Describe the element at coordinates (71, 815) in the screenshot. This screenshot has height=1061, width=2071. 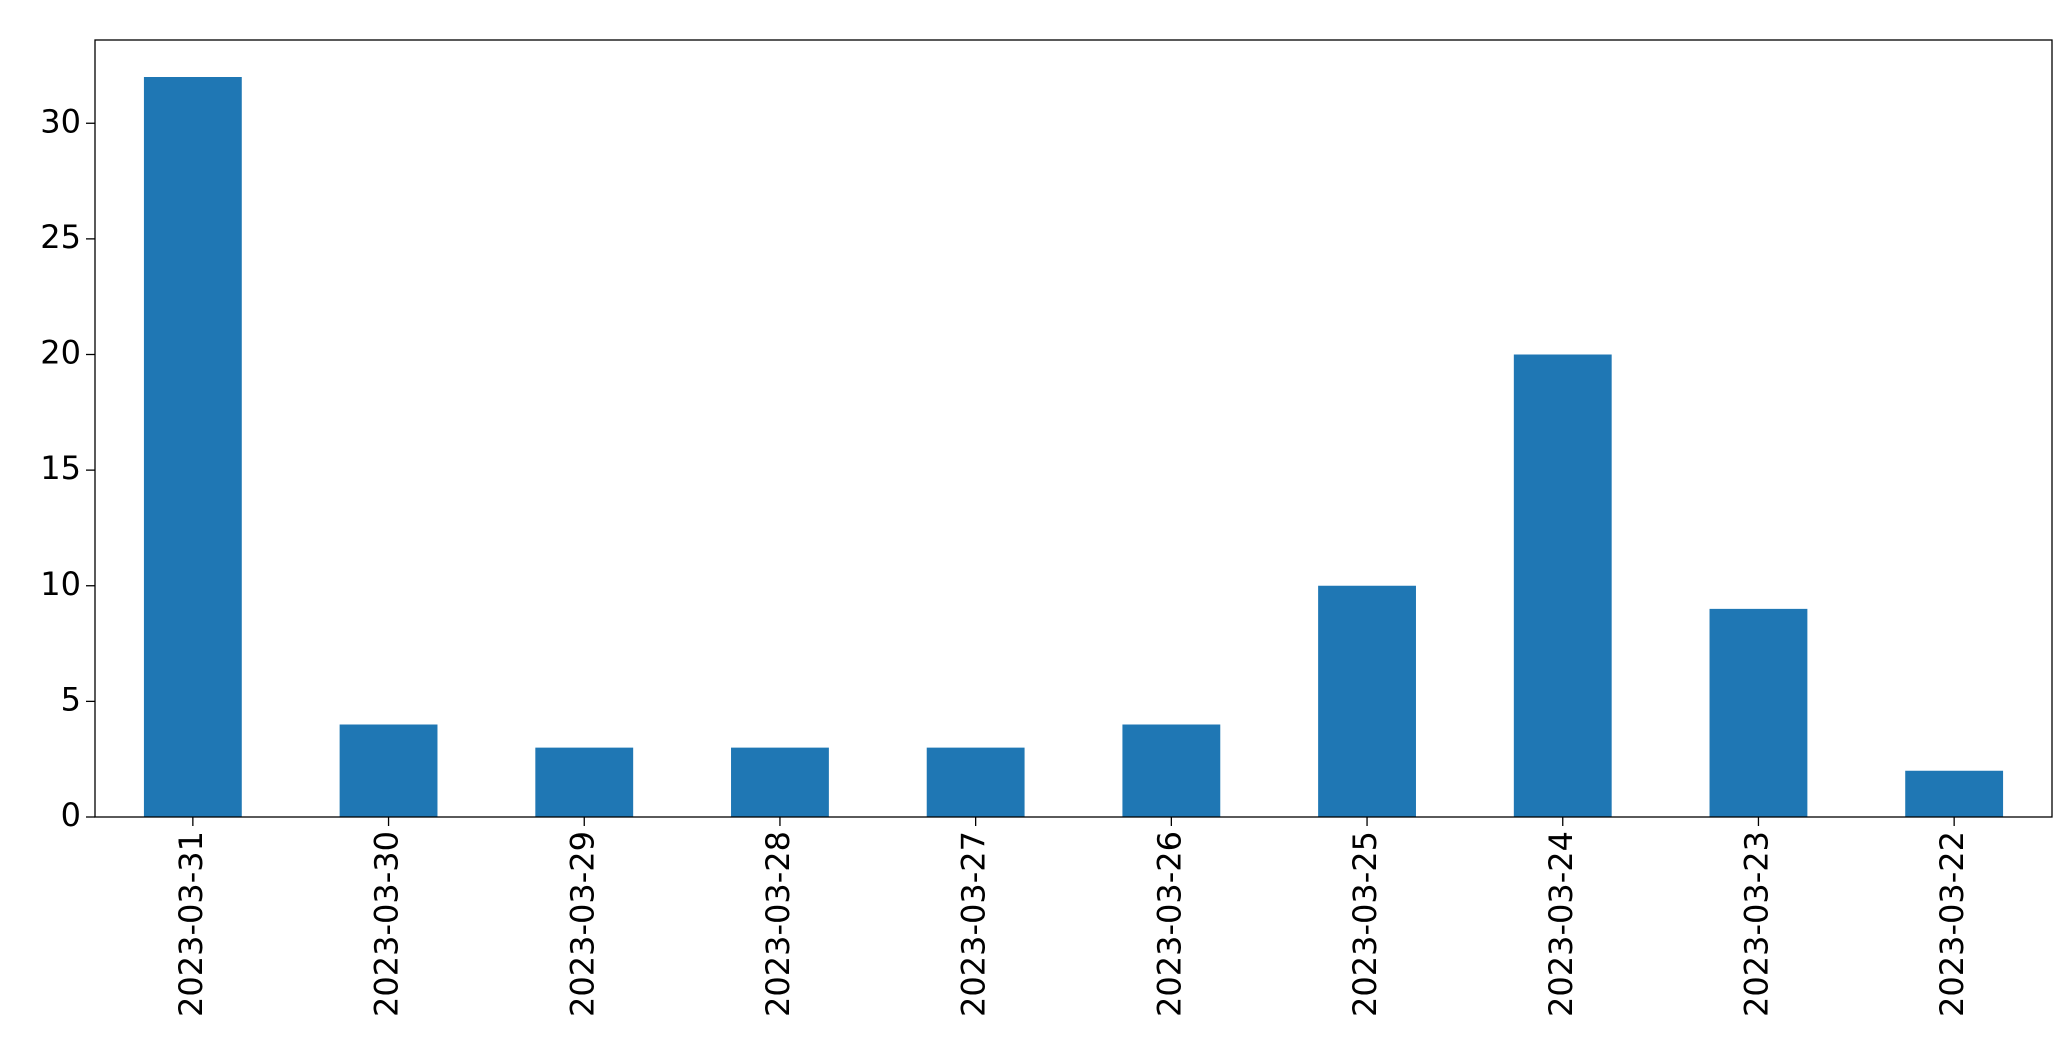
I see `y-tick-label: 0` at that location.